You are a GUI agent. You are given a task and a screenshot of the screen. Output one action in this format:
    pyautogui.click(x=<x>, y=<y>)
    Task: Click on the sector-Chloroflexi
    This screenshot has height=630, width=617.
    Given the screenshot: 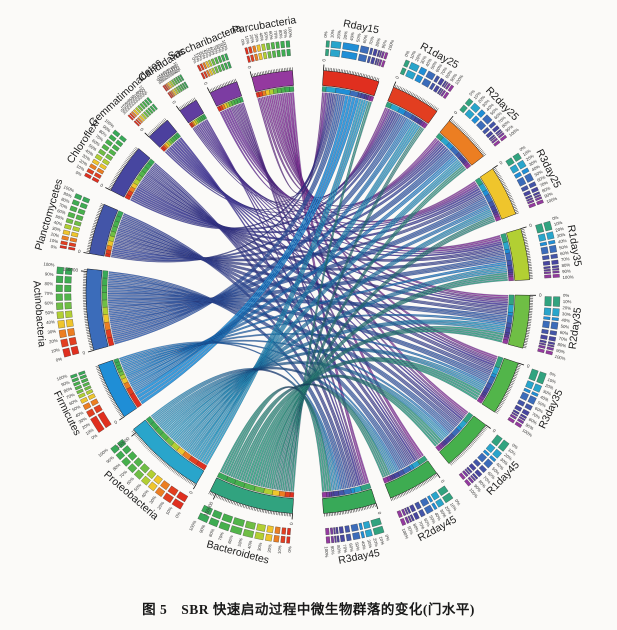 What is the action you would take?
    pyautogui.click(x=119, y=165)
    